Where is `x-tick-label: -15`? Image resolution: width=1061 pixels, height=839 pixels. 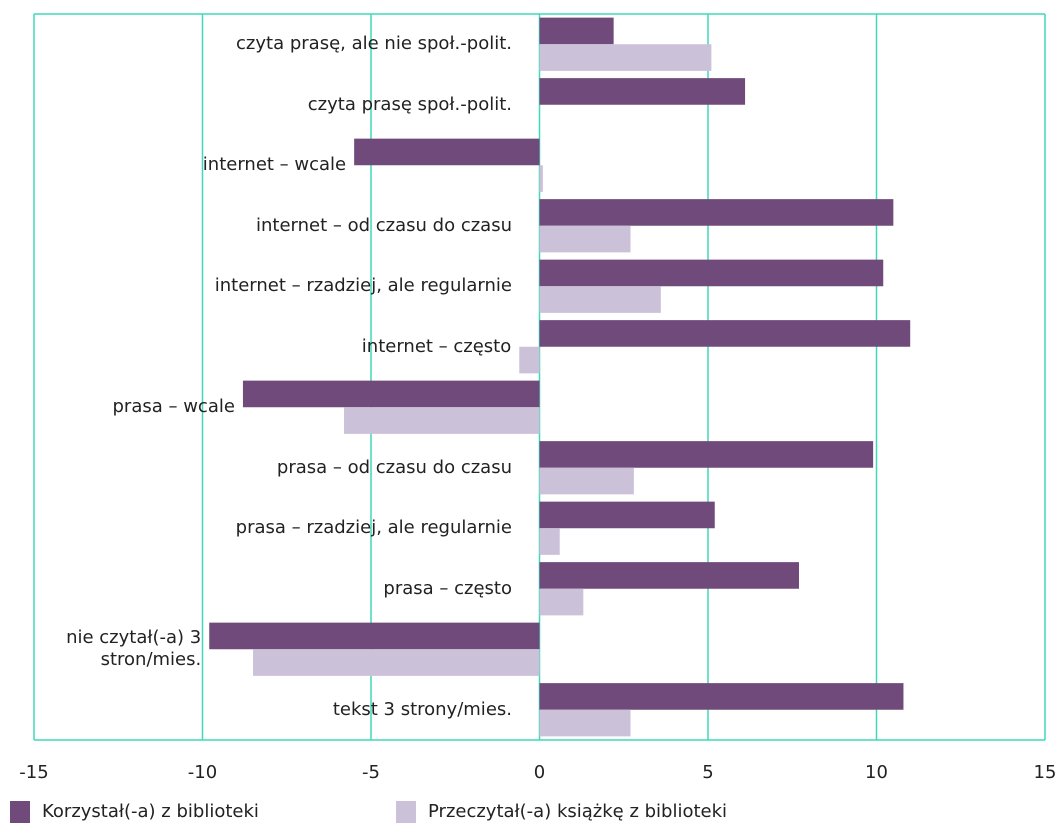 x-tick-label: -15 is located at coordinates (33, 772).